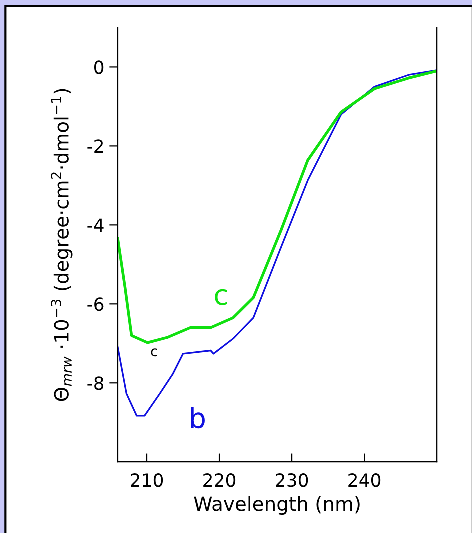 Image resolution: width=472 pixels, height=533 pixels. Describe the element at coordinates (147, 481) in the screenshot. I see `x-tick-label: 210` at that location.